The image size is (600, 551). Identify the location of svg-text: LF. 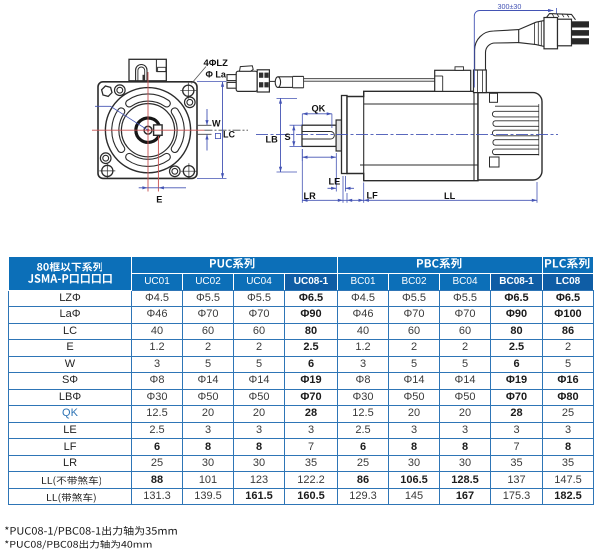
(373, 196).